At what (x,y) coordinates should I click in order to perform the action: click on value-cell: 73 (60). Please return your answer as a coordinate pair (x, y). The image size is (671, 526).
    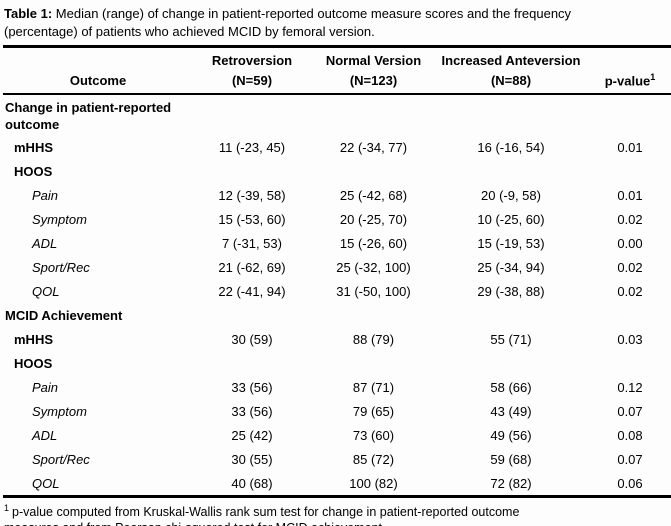
    Looking at the image, I should click on (373, 435).